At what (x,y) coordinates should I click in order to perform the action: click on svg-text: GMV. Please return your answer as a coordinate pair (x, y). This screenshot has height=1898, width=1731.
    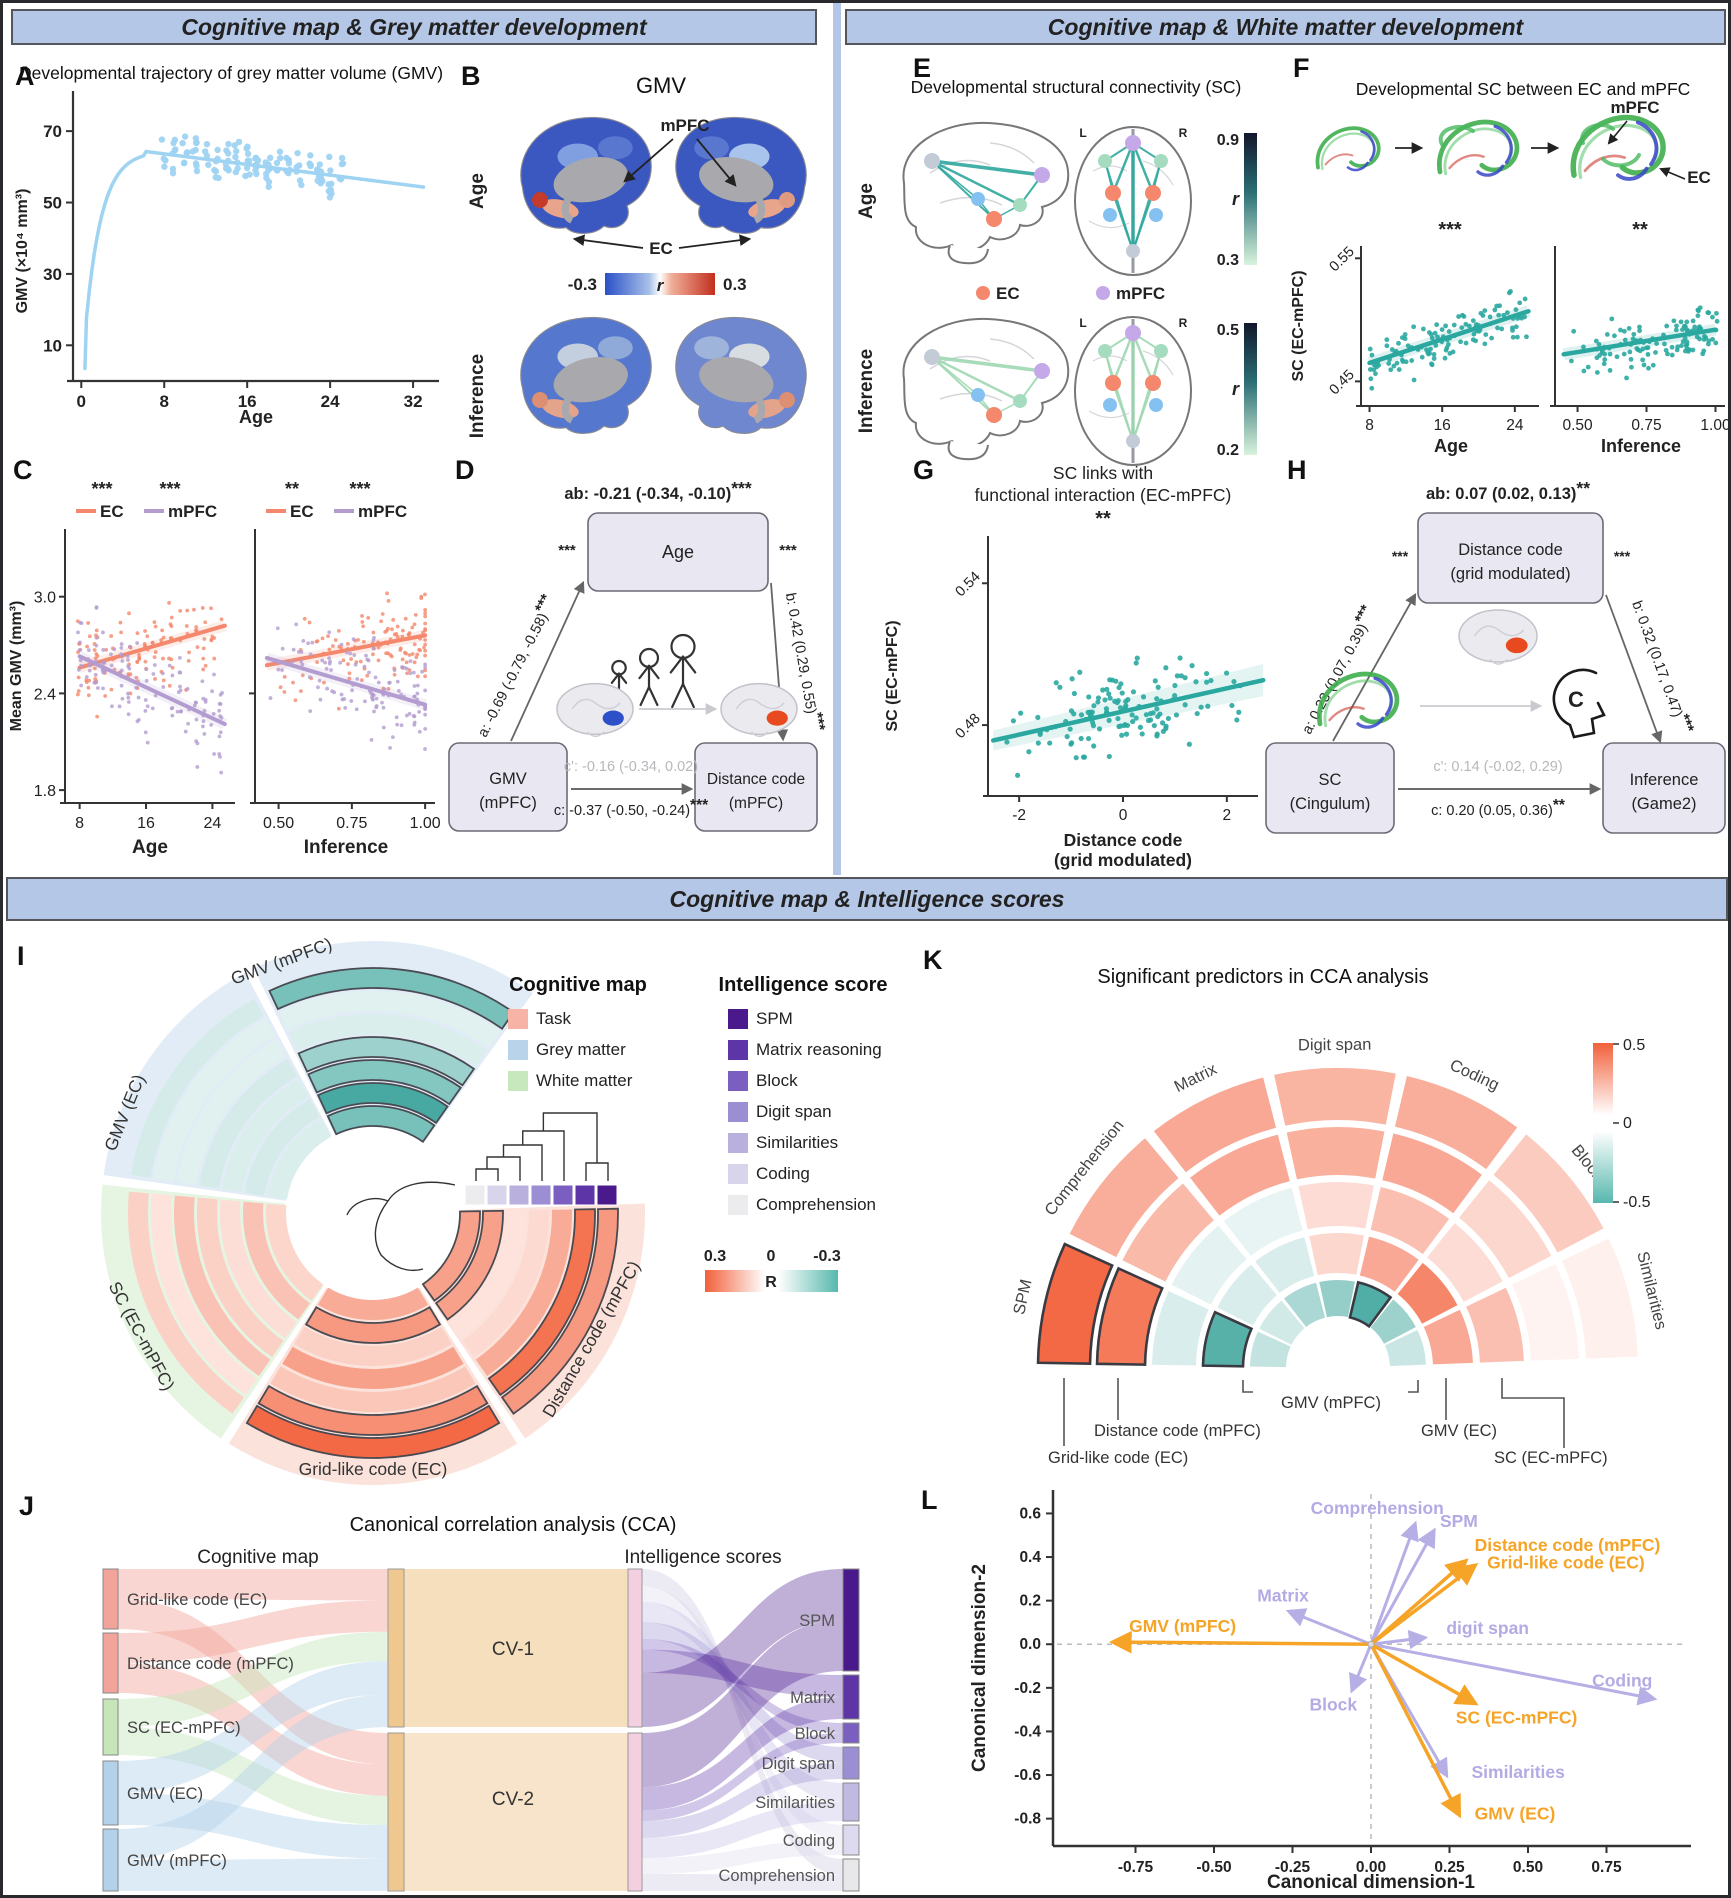
    Looking at the image, I should click on (661, 85).